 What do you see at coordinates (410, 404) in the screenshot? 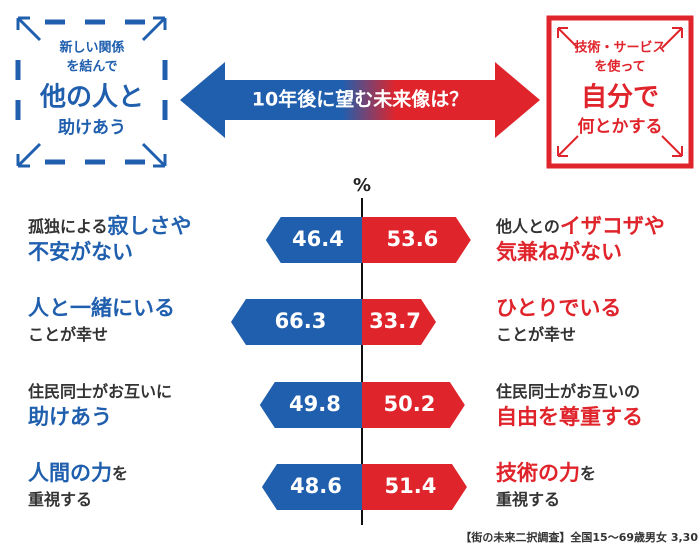
I see `right-value: 50.2` at bounding box center [410, 404].